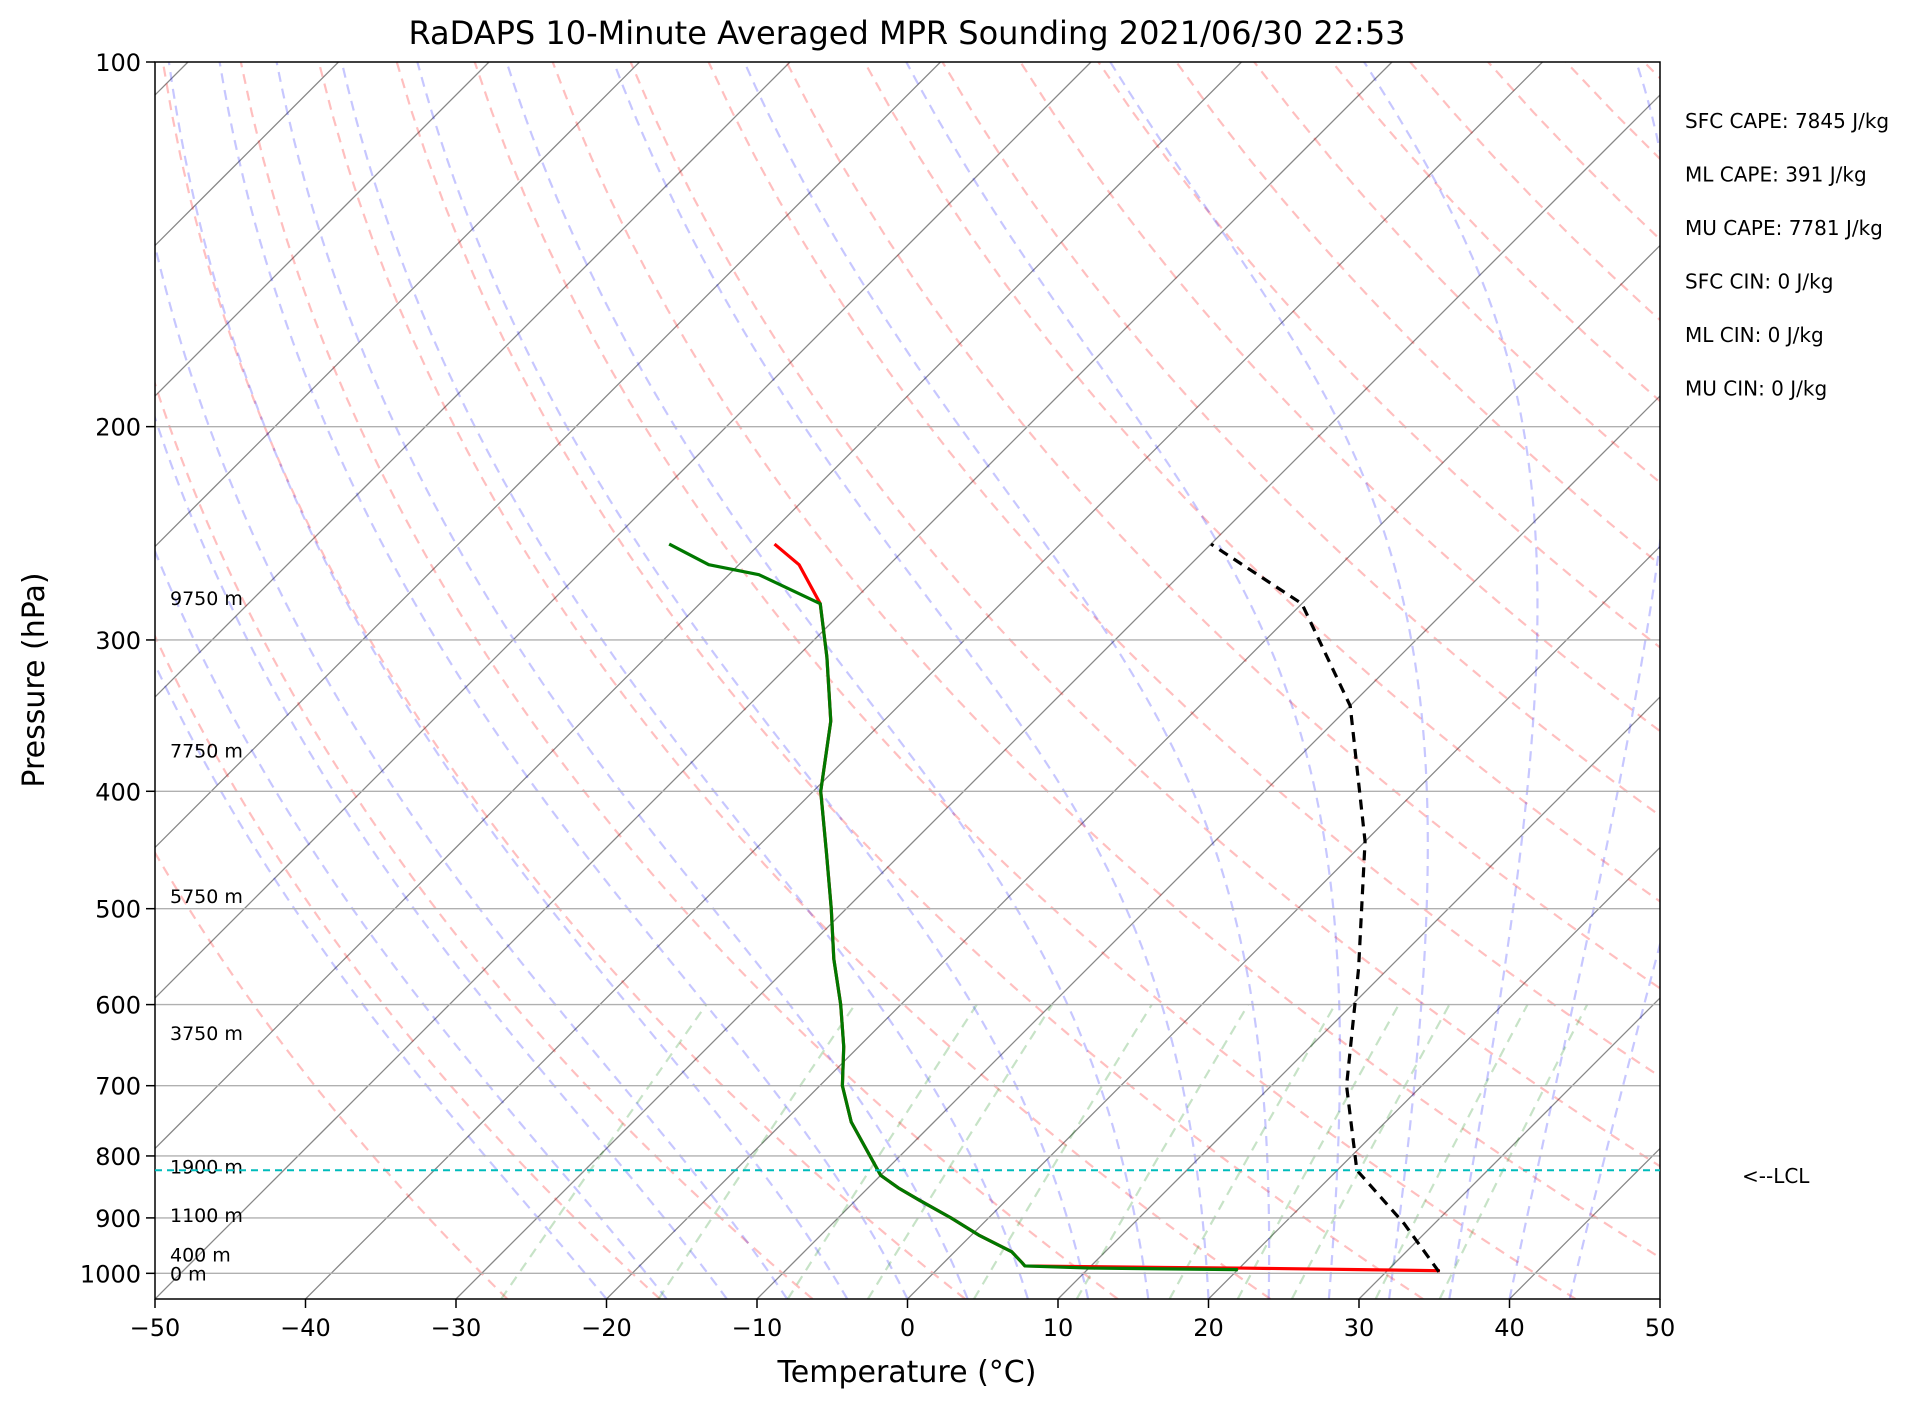  I want to click on x-tick-label: 10, so click(1058, 1328).